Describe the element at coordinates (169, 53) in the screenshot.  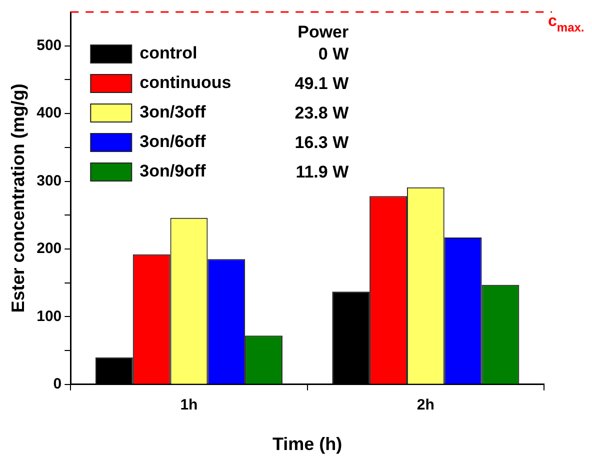
I see `legend-label: control` at that location.